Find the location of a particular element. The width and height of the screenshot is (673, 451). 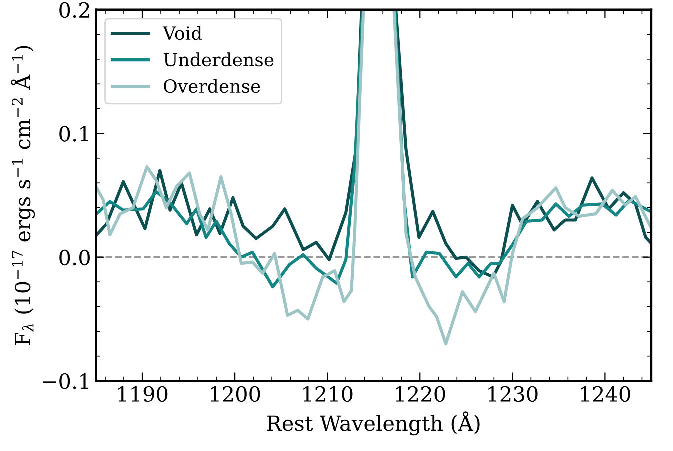

y-tick-label: −0.1 is located at coordinates (65, 382).